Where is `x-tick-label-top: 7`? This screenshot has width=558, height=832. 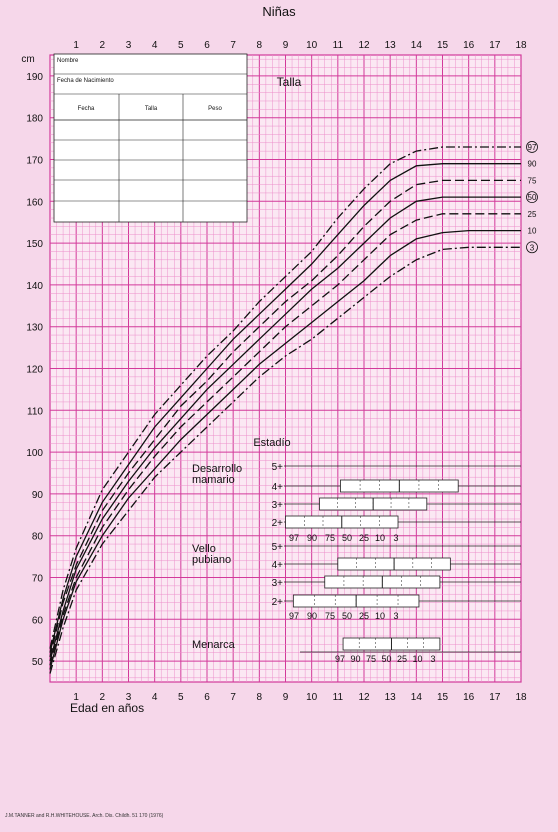 x-tick-label-top: 7 is located at coordinates (233, 45).